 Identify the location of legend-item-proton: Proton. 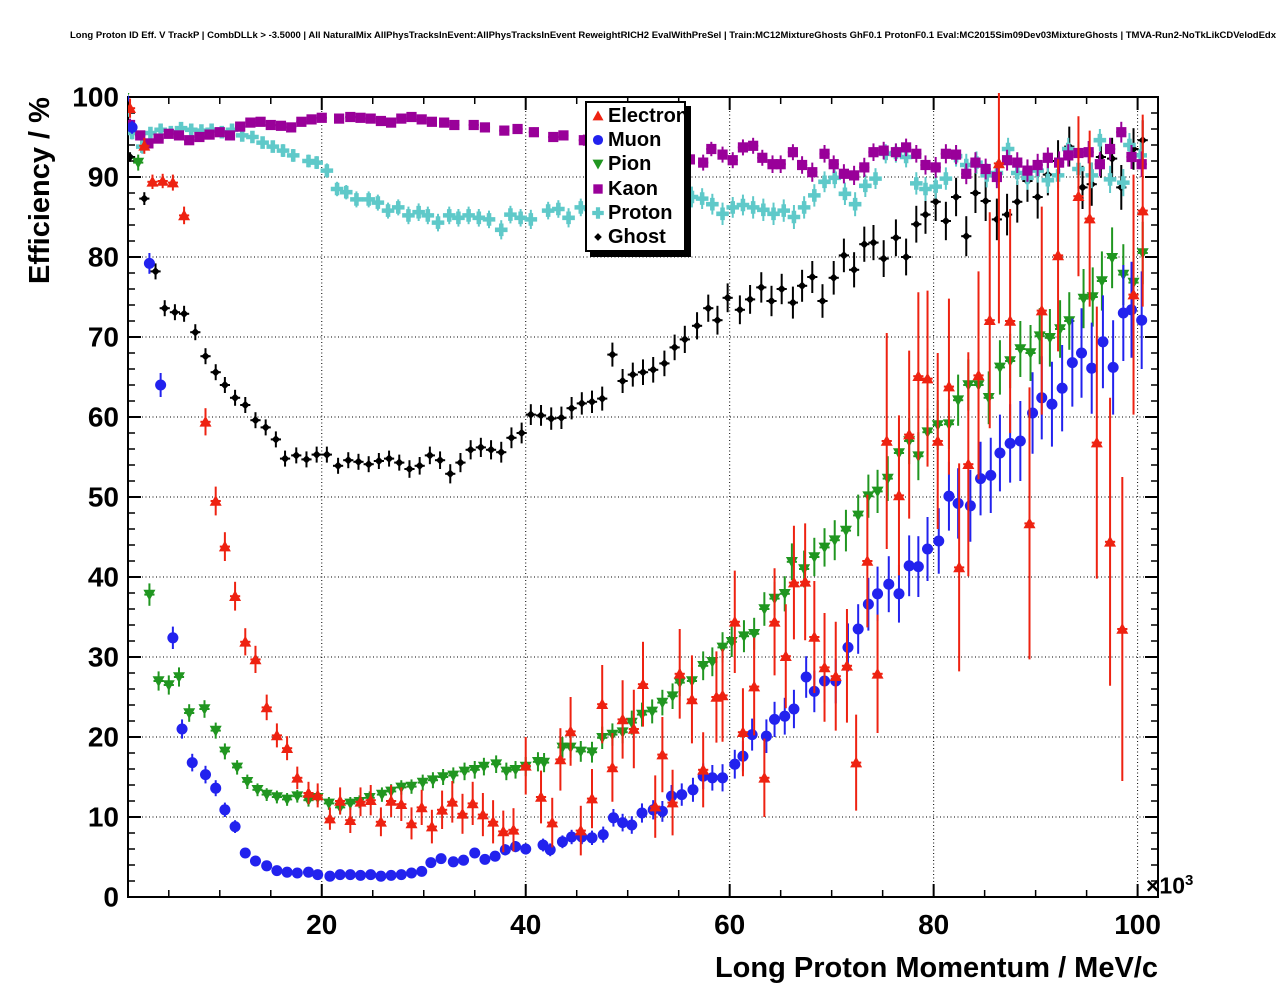
(635, 213).